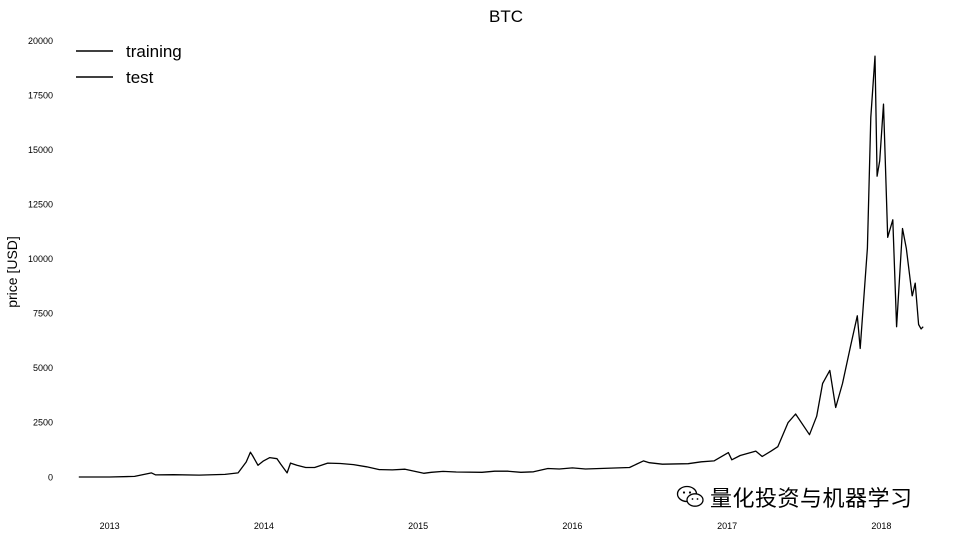 The image size is (959, 539). I want to click on y-tick-label: 7500, so click(43, 314).